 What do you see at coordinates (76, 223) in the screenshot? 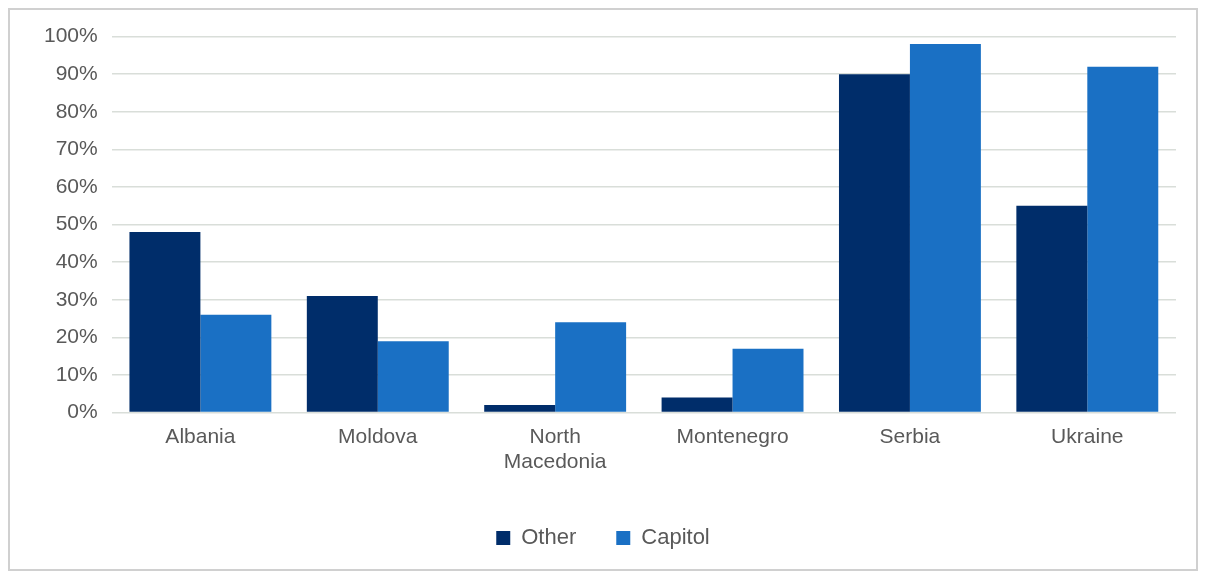
I see `y-tick-label: 50%` at bounding box center [76, 223].